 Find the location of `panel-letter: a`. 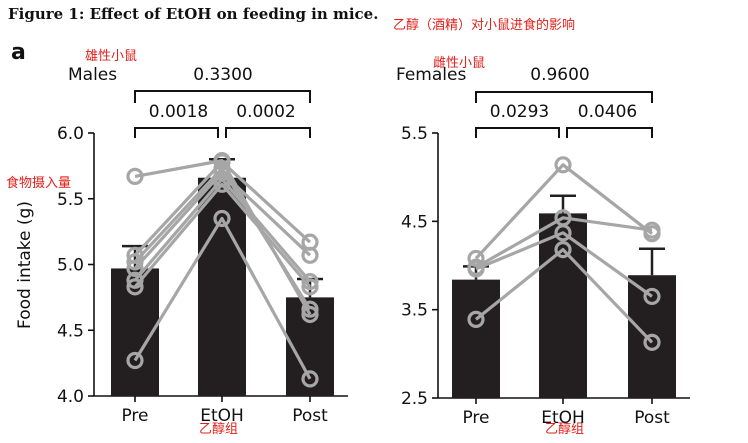

panel-letter: a is located at coordinates (18, 52).